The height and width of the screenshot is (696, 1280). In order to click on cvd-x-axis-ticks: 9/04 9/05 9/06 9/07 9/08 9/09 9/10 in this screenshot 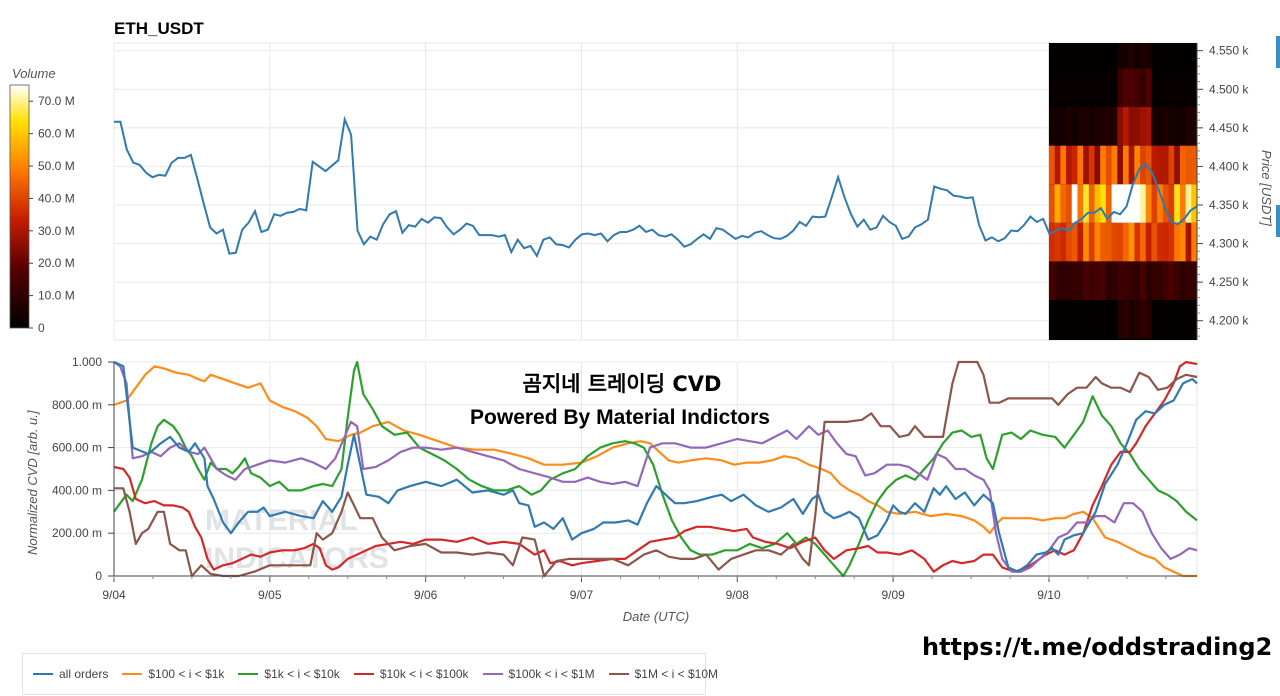, I will do `click(634, 589)`.